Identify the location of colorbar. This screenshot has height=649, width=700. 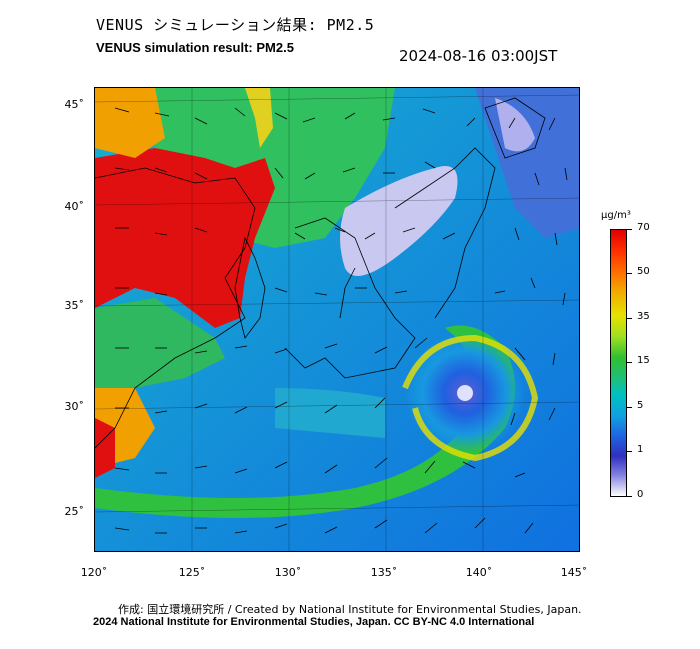
(618, 363).